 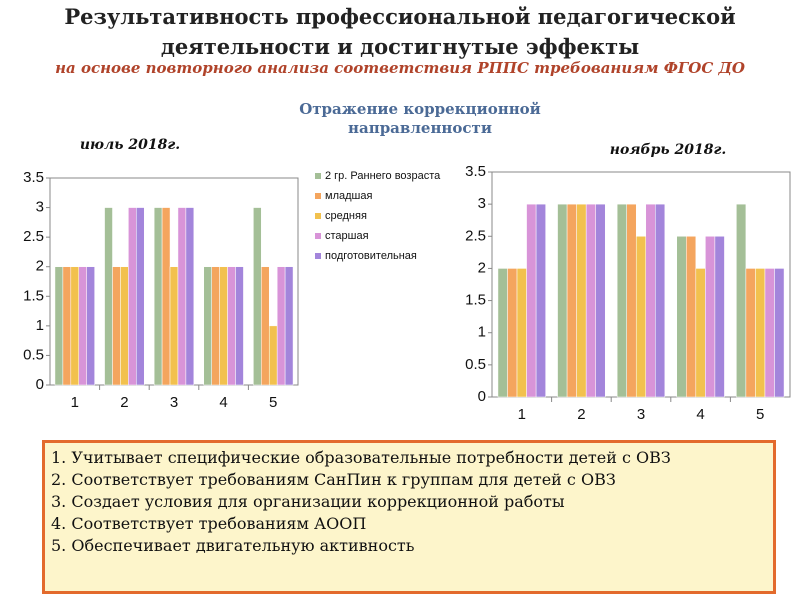 What do you see at coordinates (371, 256) in the screenshot?
I see `legend-label: подготовительная` at bounding box center [371, 256].